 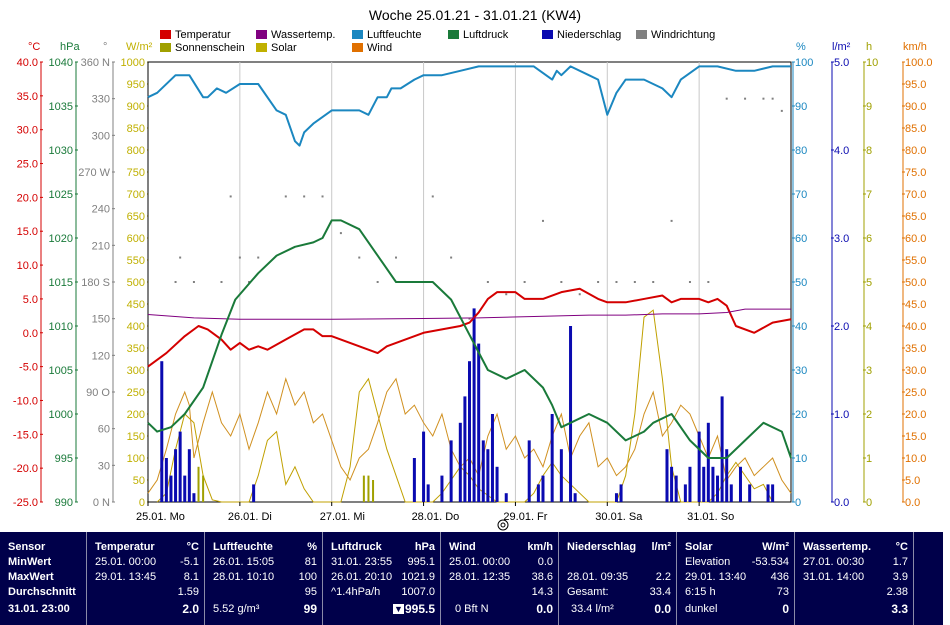 I want to click on winddir-axis-tick: 60, so click(x=104, y=430).